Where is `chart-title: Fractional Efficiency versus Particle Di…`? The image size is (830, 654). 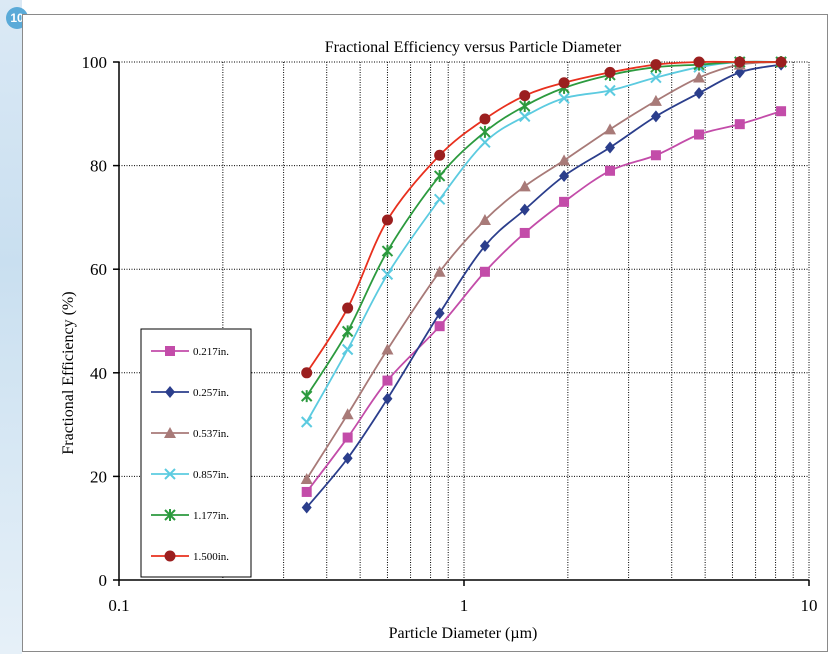
chart-title: Fractional Efficiency versus Particle Di… is located at coordinates (473, 47).